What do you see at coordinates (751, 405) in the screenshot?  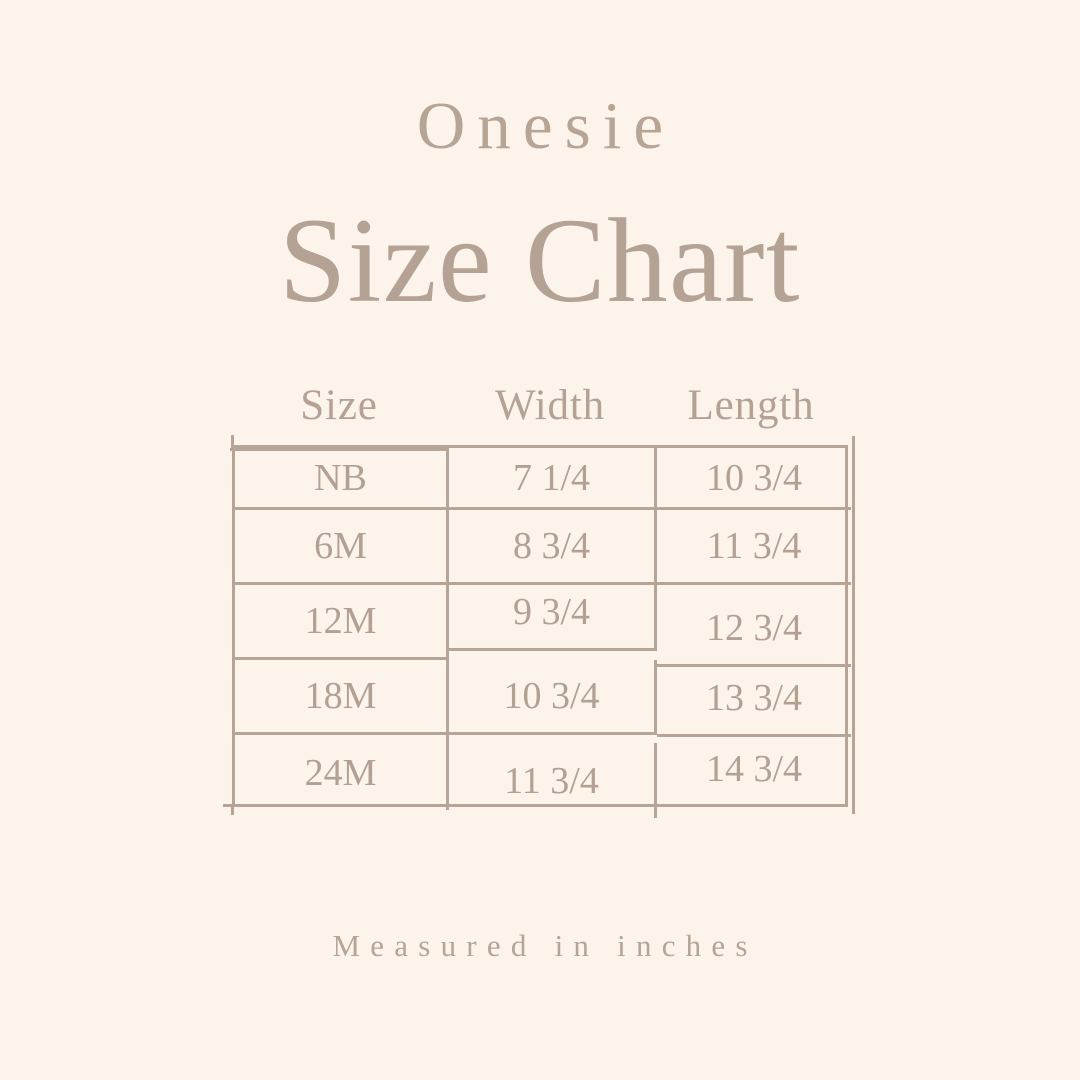 I see `column-header-length: Length` at bounding box center [751, 405].